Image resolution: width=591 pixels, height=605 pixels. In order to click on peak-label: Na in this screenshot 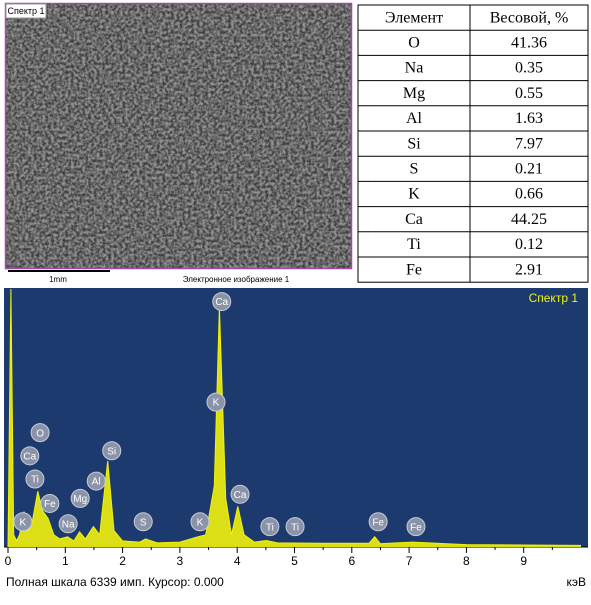, I will do `click(68, 524)`.